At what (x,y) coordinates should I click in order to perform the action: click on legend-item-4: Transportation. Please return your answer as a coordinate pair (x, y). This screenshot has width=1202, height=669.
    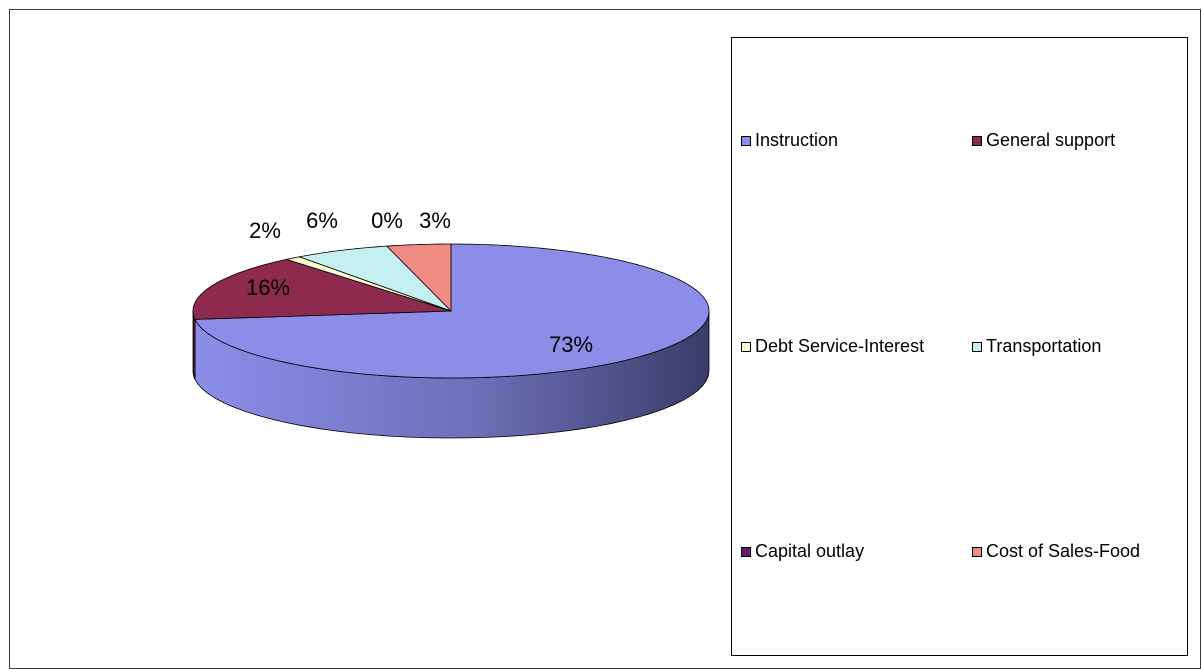
    Looking at the image, I should click on (1036, 346).